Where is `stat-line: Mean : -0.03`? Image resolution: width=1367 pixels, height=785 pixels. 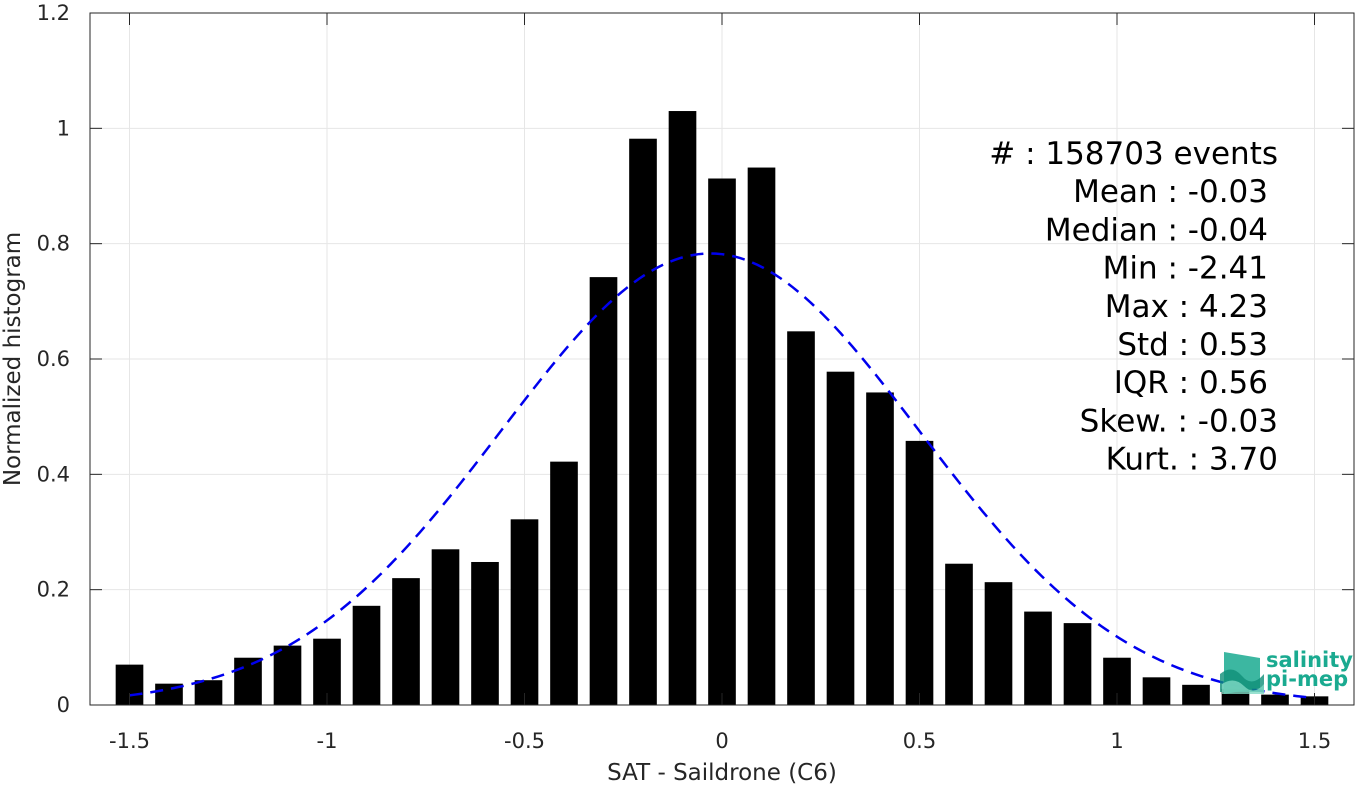 stat-line: Mean : -0.03 is located at coordinates (1170, 192).